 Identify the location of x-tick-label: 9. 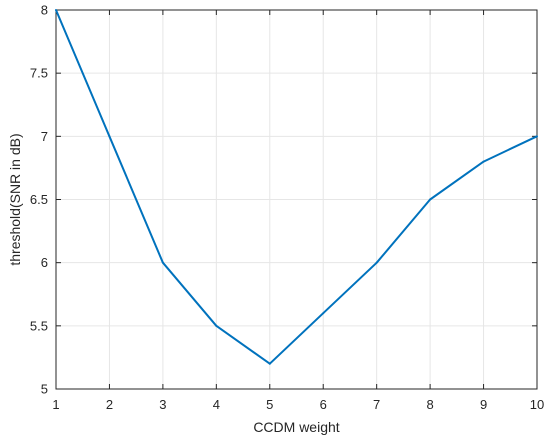
(483, 404).